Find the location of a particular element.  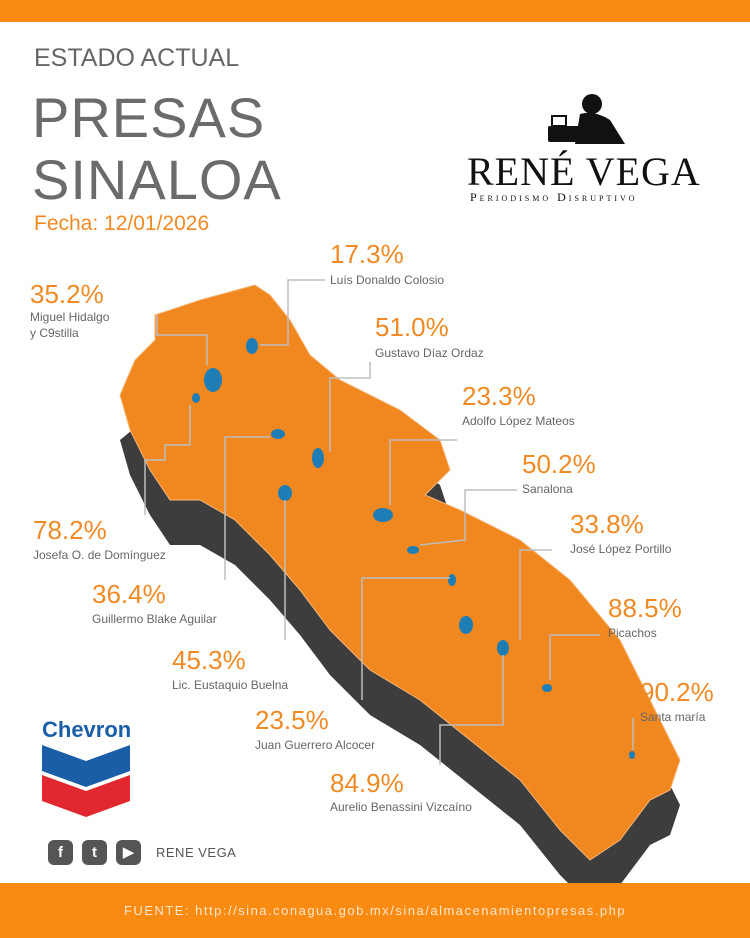

brand-name: RENÉ VEGA is located at coordinates (584, 171).